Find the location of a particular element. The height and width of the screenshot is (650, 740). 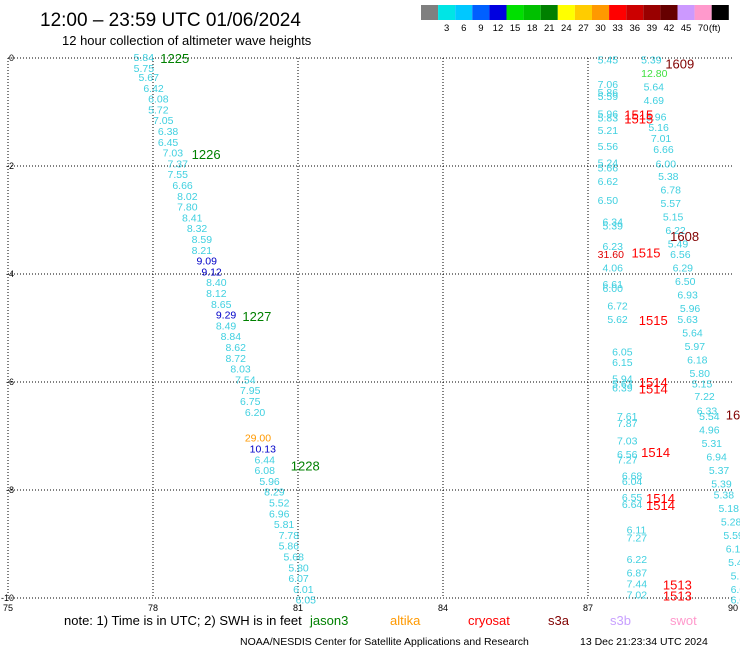

wave-height-label: 6.33 is located at coordinates (707, 412).